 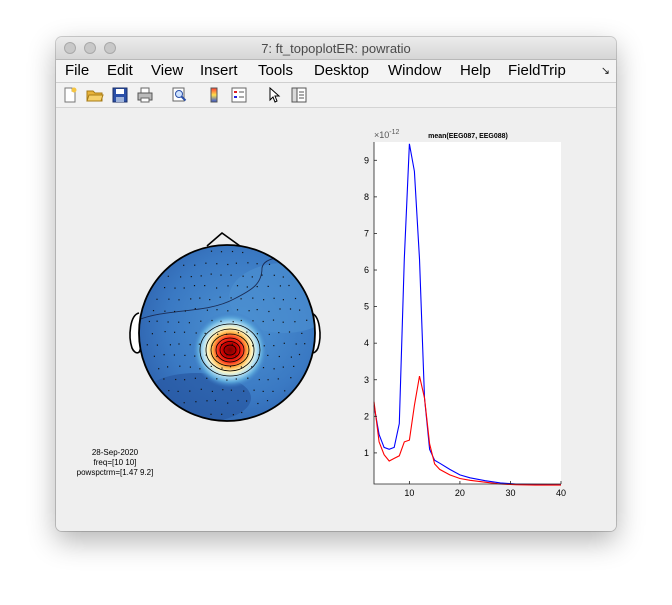 I want to click on head-left-ear, so click(x=135, y=333).